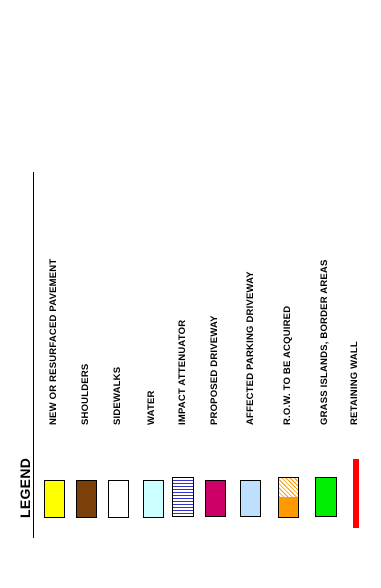 The height and width of the screenshot is (588, 381). Describe the element at coordinates (324, 342) in the screenshot. I see `label-grass-islands: GRASS ISLANDS, BORDER AREAS` at that location.